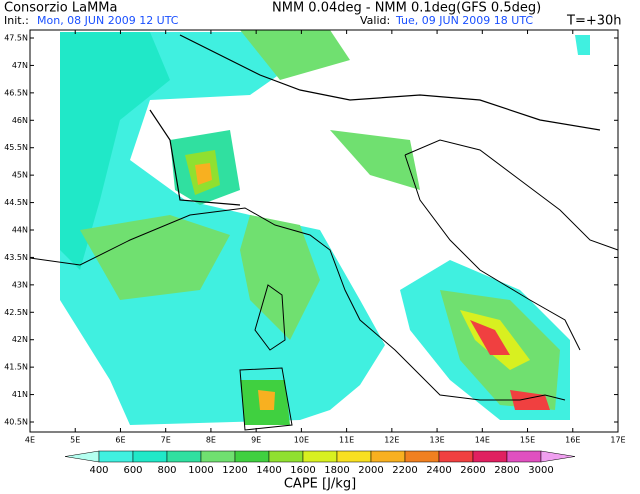 This screenshot has width=640, height=494. I want to click on colorbar-label: 600, so click(132, 470).